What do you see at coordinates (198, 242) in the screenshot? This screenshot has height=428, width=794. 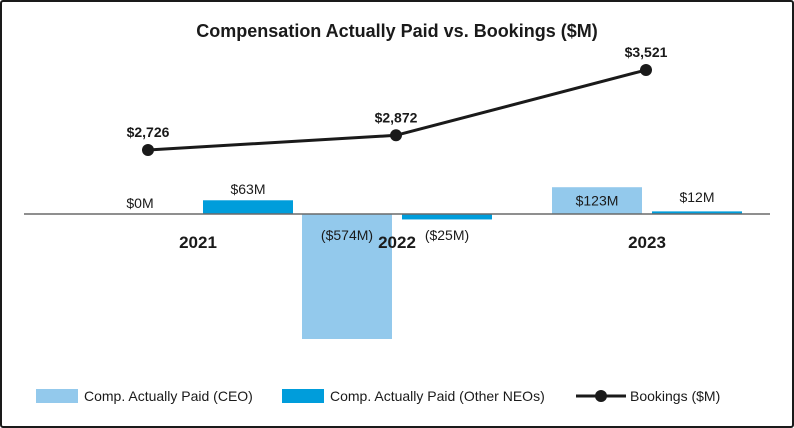 I see `category-label-2021: 2021` at bounding box center [198, 242].